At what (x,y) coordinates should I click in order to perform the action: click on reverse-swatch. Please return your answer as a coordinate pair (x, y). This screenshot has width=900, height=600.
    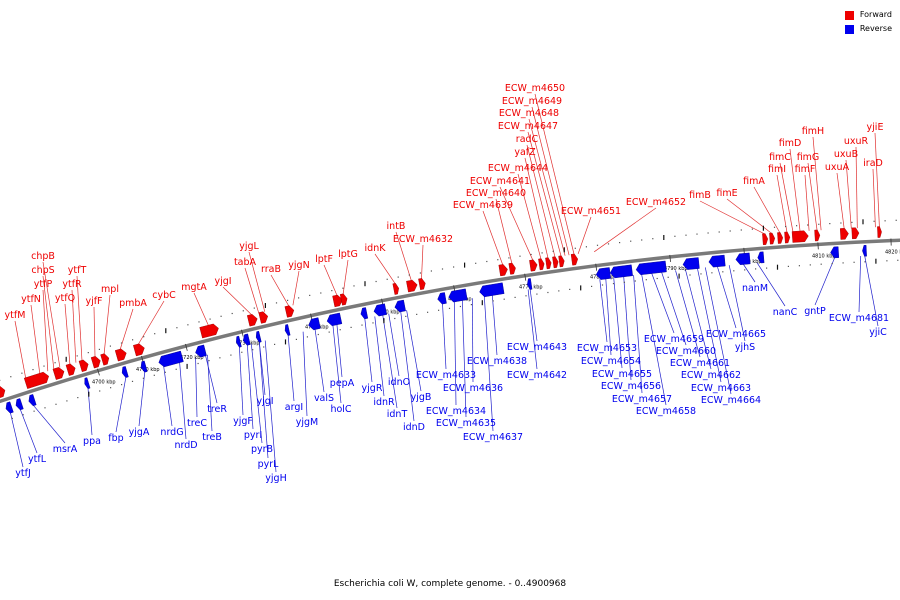
    Looking at the image, I should click on (849, 29).